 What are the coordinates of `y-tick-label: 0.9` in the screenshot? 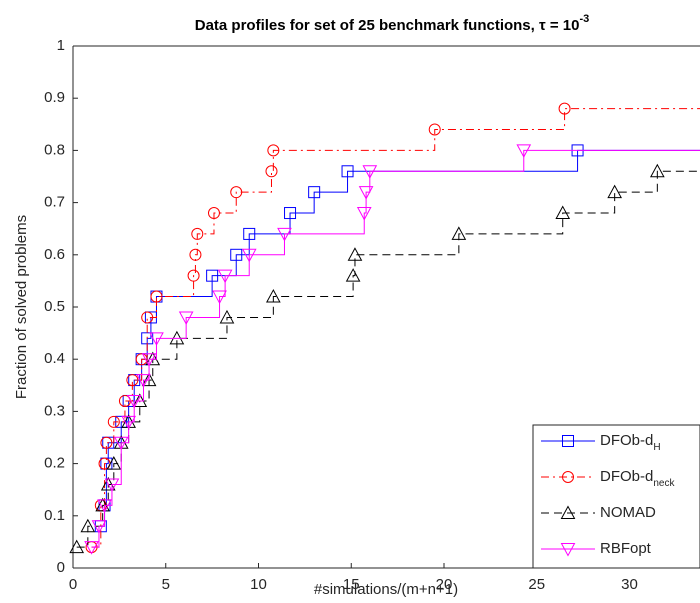 It's located at (54, 97).